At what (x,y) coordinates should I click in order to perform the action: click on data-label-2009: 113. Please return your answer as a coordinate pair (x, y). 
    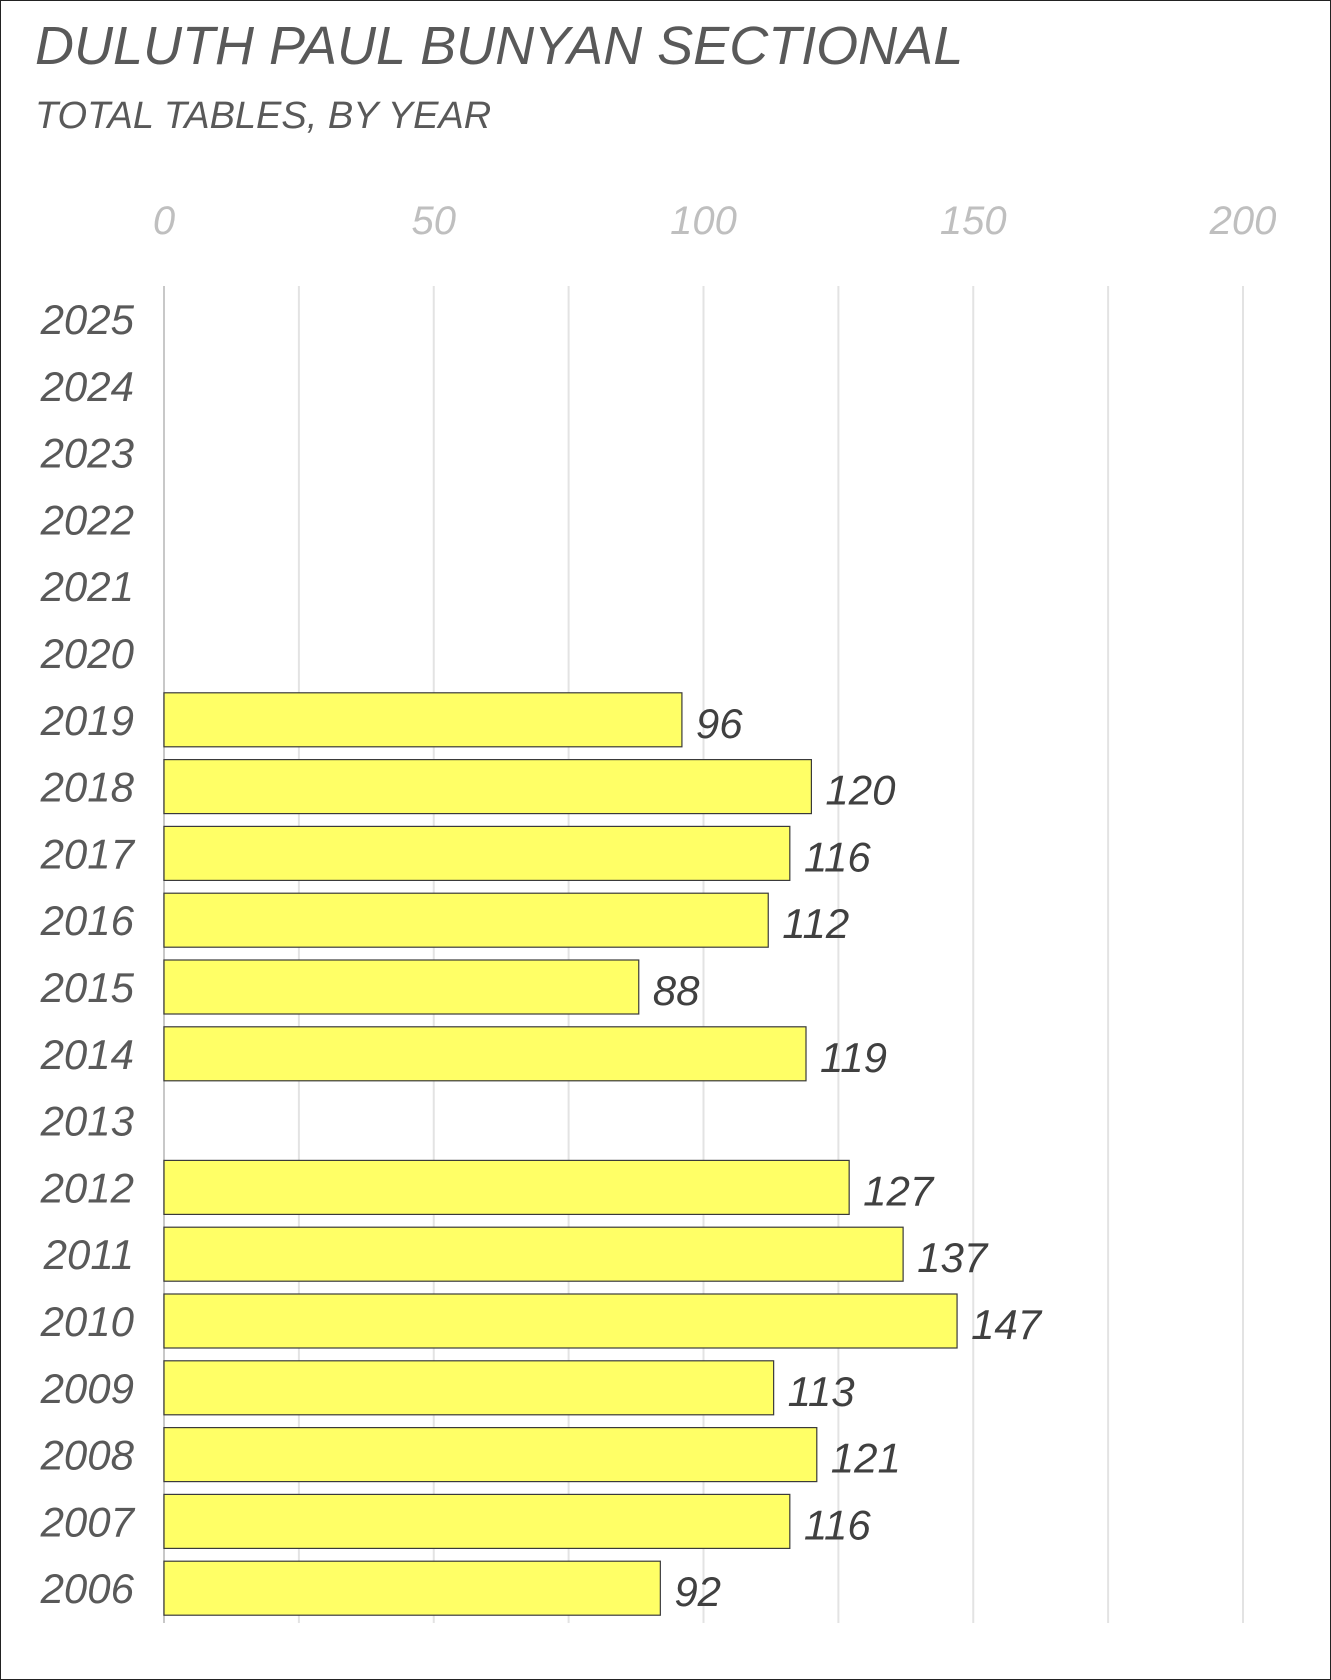
    Looking at the image, I should click on (821, 1391).